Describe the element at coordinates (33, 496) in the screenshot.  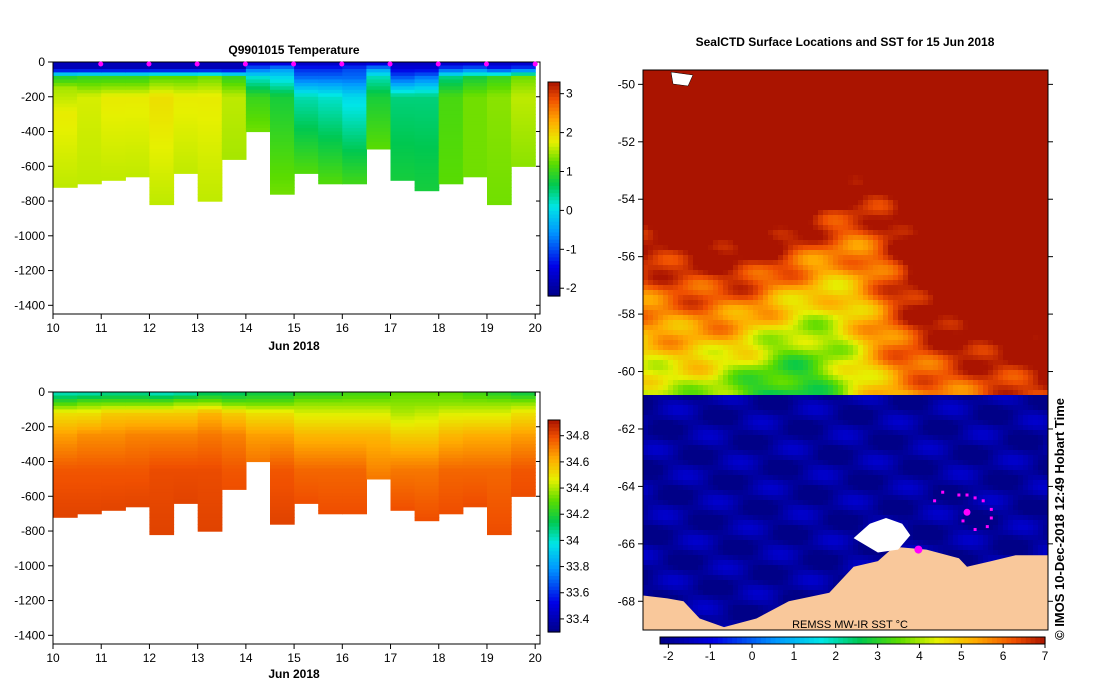
I see `y-tick-label: -600` at that location.